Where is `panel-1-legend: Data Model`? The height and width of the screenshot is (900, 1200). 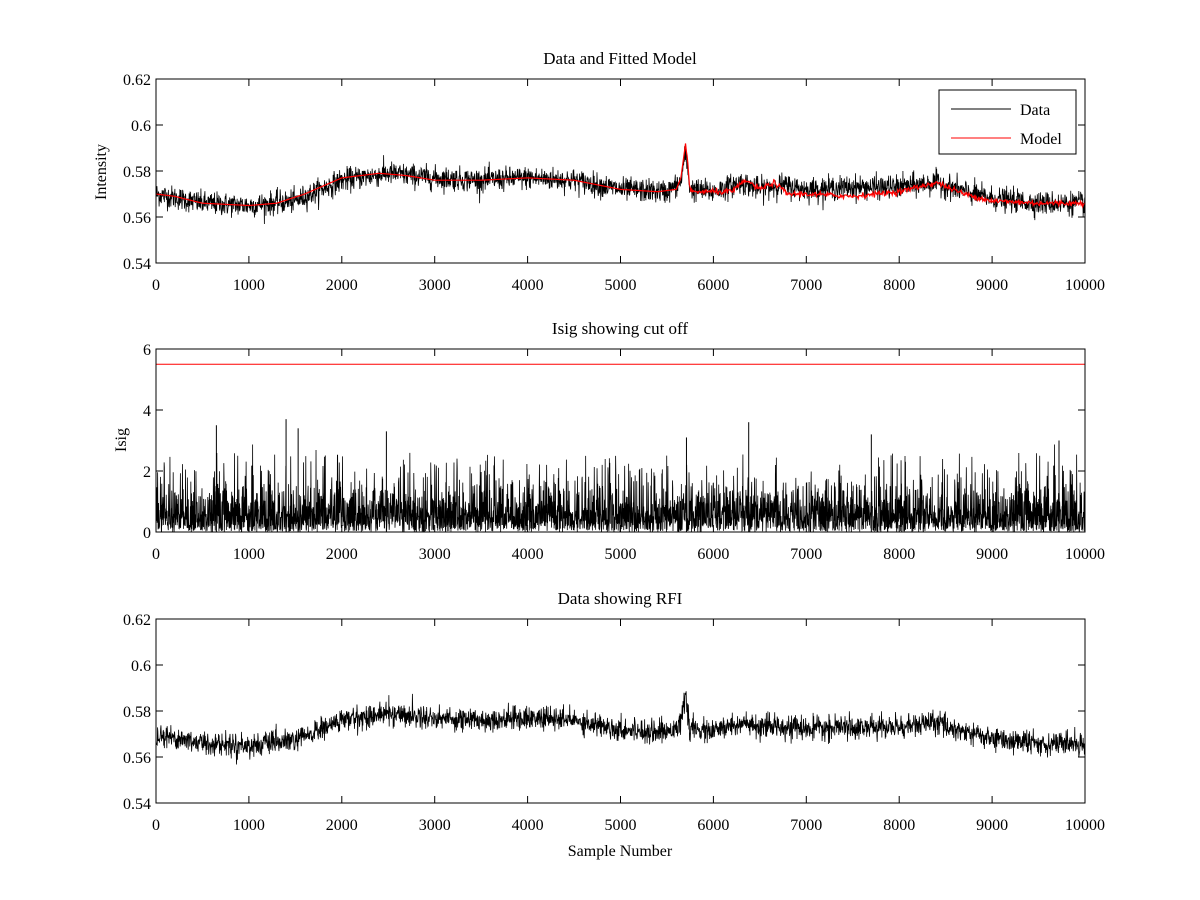
panel-1-legend: Data Model is located at coordinates (1007, 122).